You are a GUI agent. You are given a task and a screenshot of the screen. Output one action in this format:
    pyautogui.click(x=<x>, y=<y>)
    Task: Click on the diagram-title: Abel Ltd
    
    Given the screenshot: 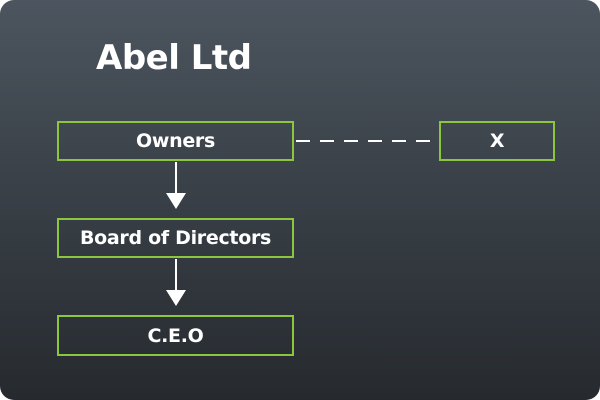 What is the action you would take?
    pyautogui.click(x=174, y=58)
    